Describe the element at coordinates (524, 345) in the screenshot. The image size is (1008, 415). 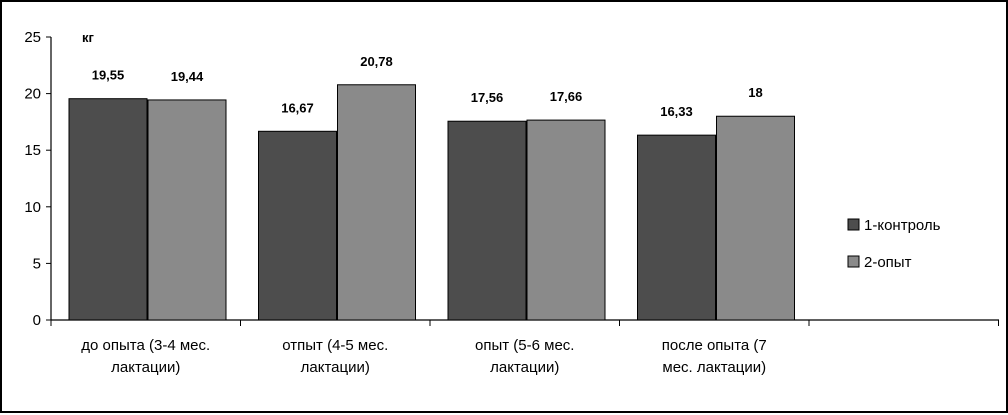
I see `x-category-label: опыт (5-6 мес.` at that location.